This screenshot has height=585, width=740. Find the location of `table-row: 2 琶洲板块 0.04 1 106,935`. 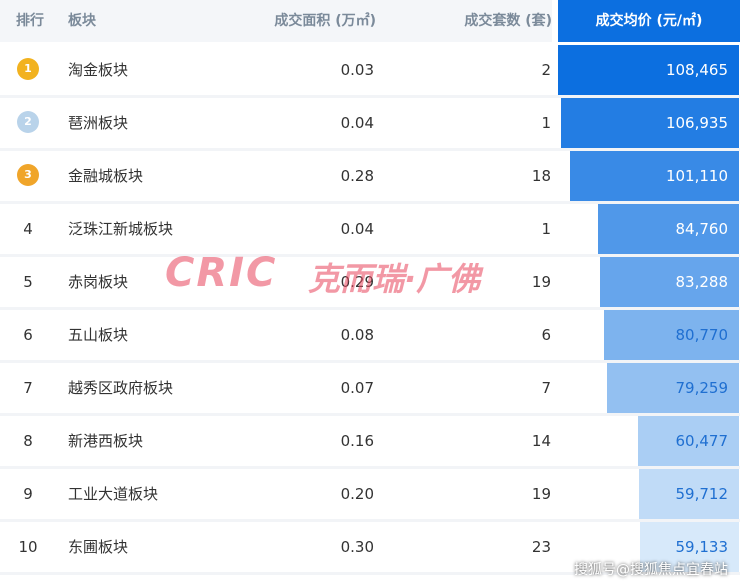

table-row: 2 琶洲板块 0.04 1 106,935 is located at coordinates (370, 124).